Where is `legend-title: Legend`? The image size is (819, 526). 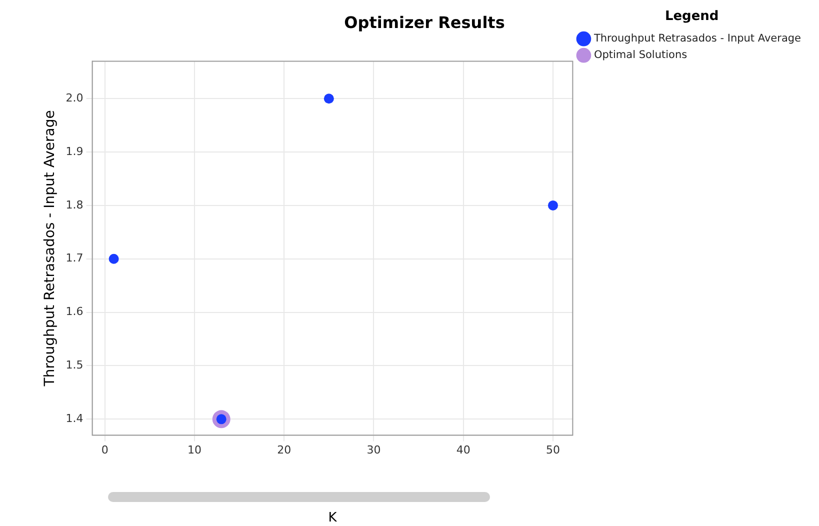
legend-title: Legend is located at coordinates (691, 16).